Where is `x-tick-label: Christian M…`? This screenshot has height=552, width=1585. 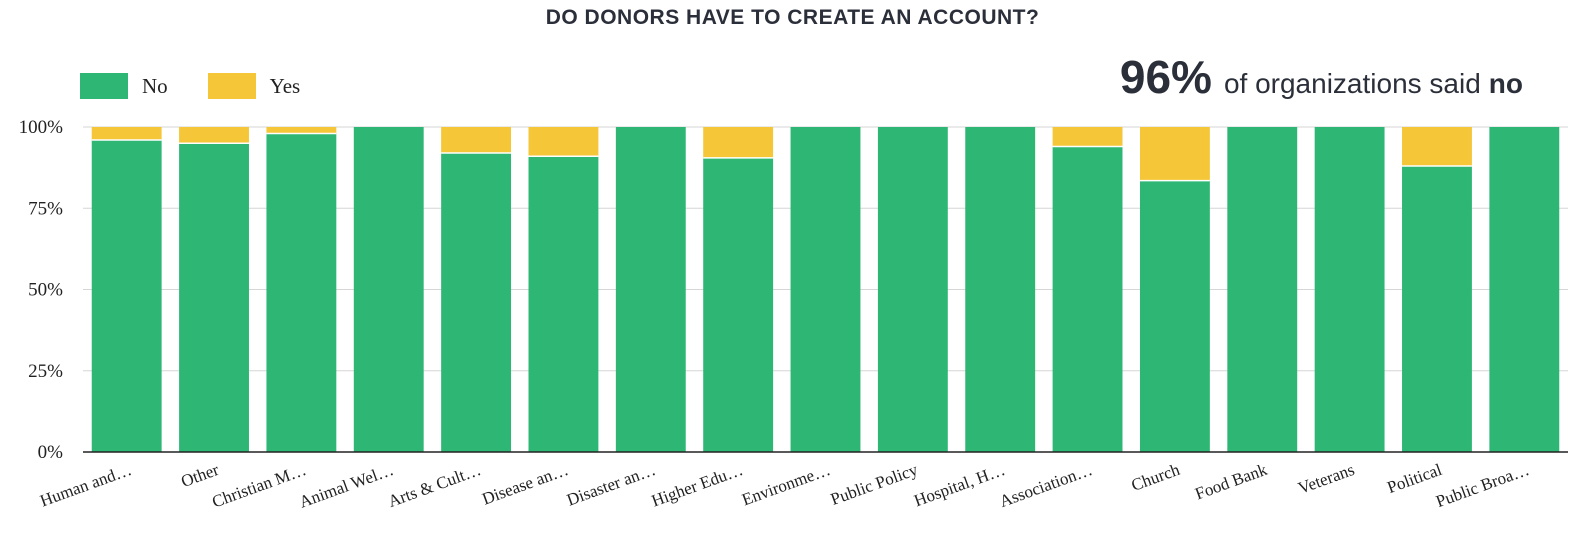 x-tick-label: Christian M… is located at coordinates (259, 486).